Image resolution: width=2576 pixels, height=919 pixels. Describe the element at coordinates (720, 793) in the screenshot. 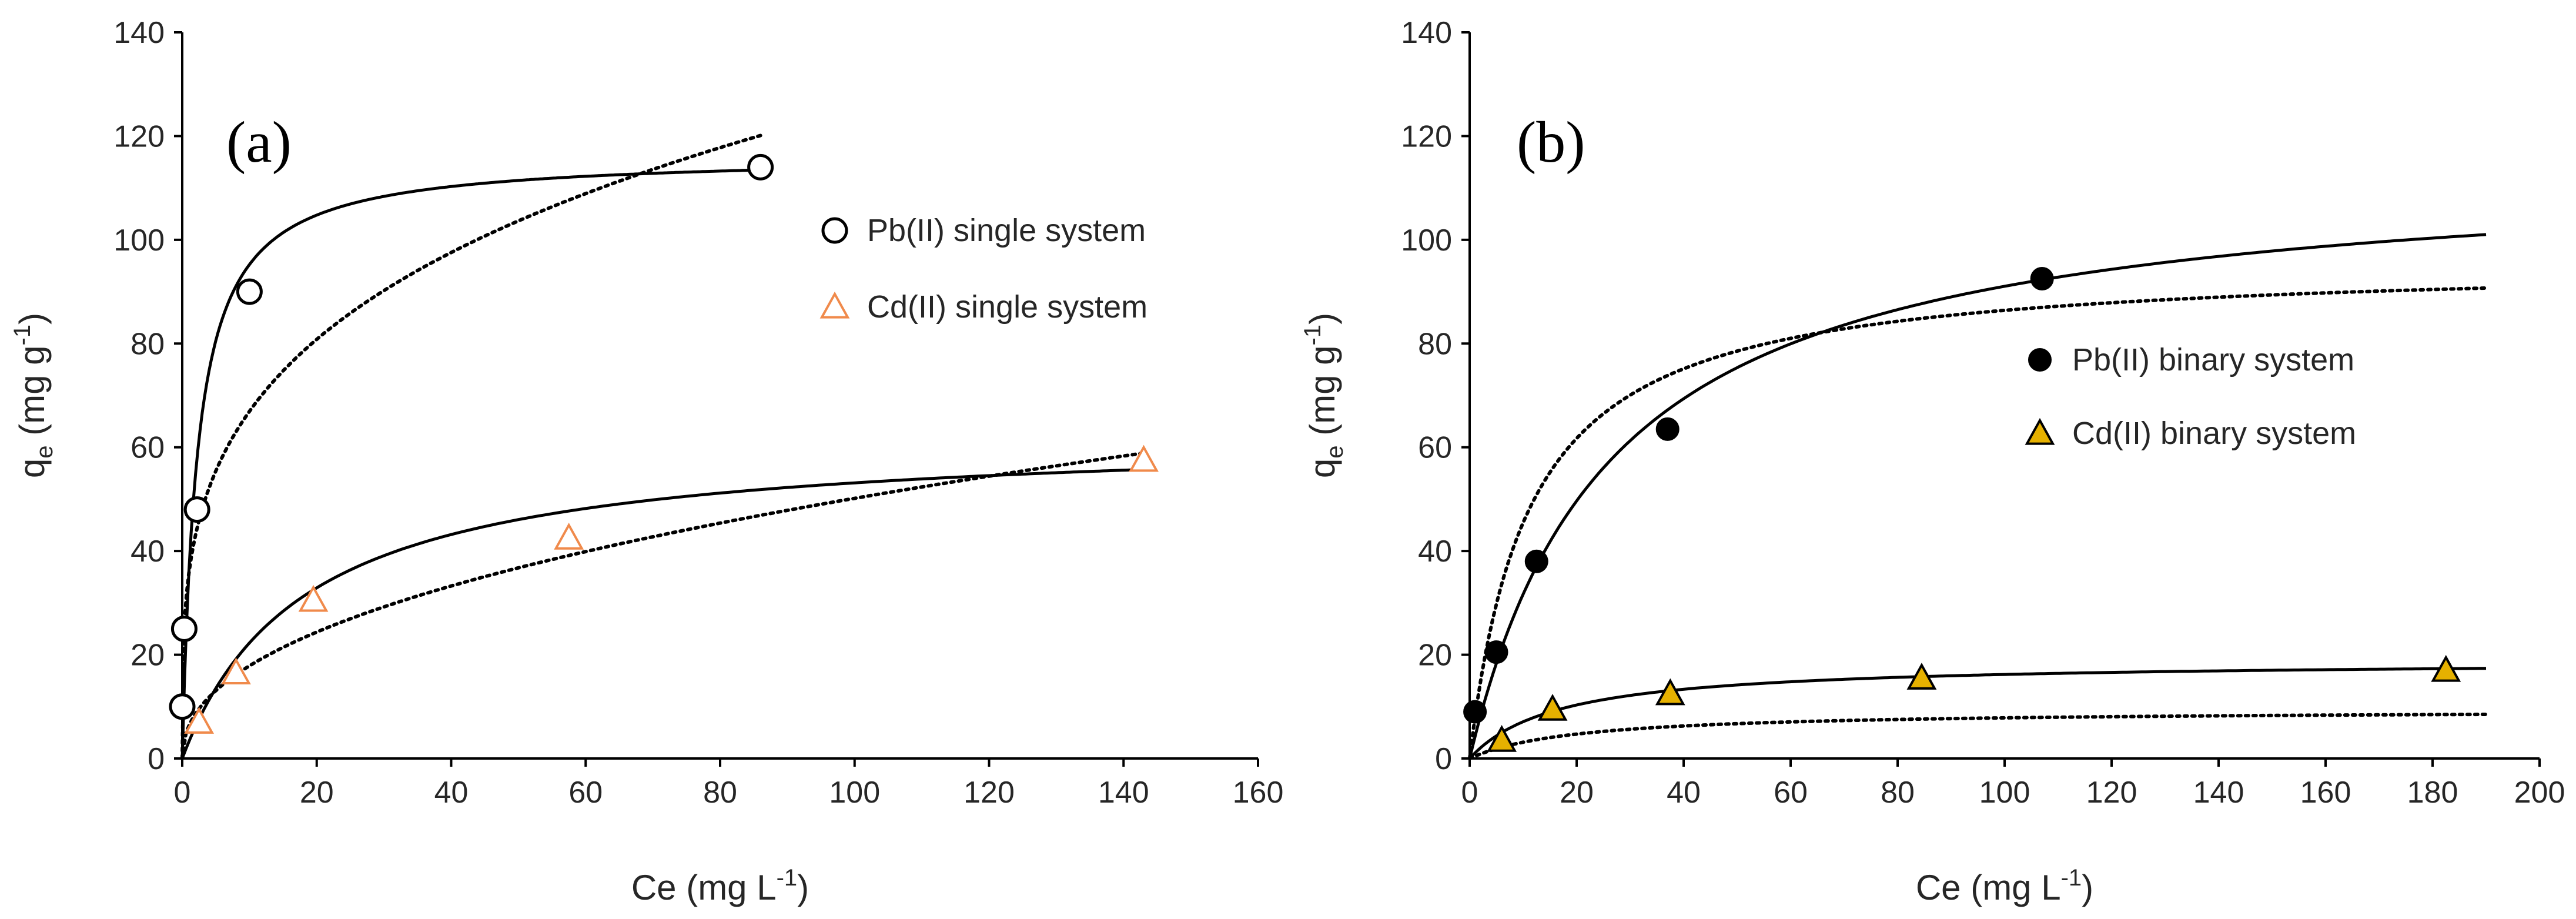

I see `x-tick-label-a: 80` at that location.